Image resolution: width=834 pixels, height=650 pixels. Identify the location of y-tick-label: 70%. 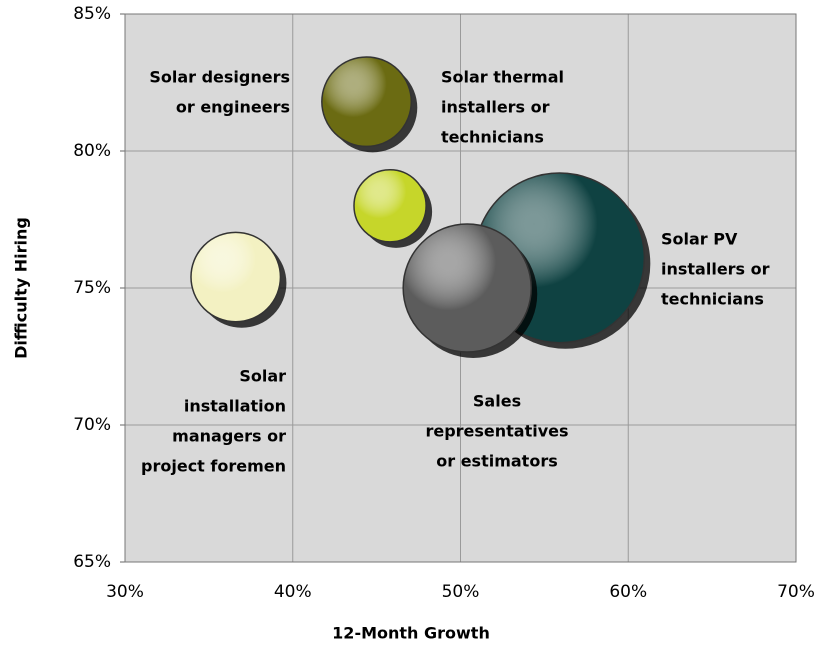
(92, 425).